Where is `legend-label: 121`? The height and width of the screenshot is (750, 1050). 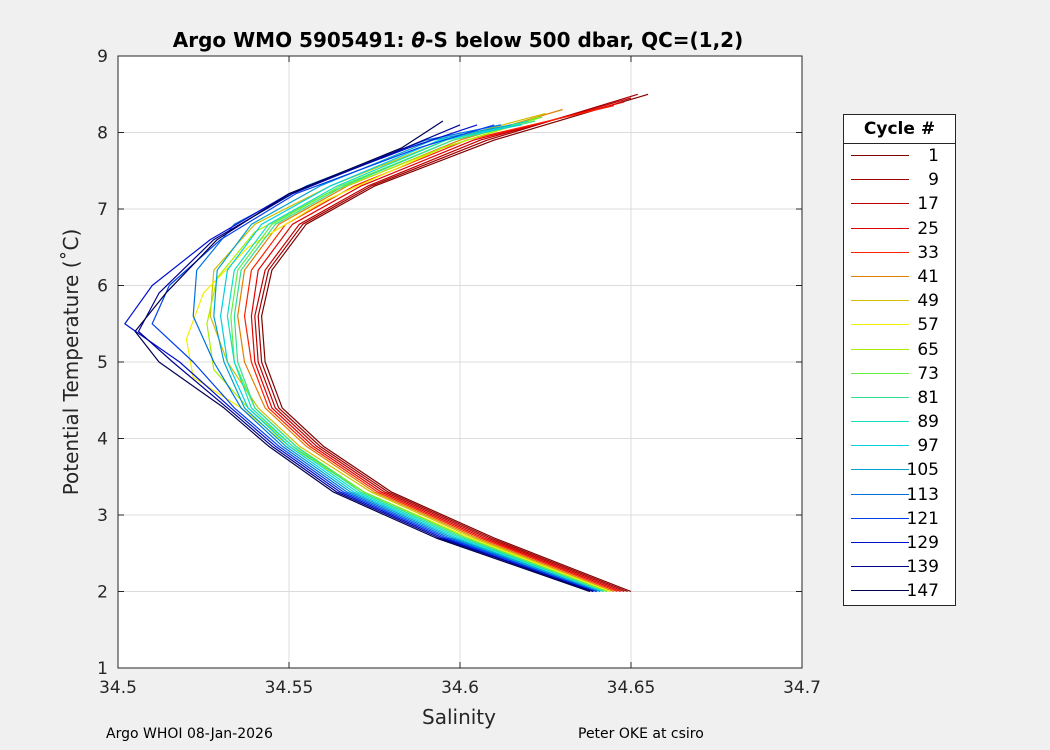
legend-label: 121 is located at coordinates (922, 518).